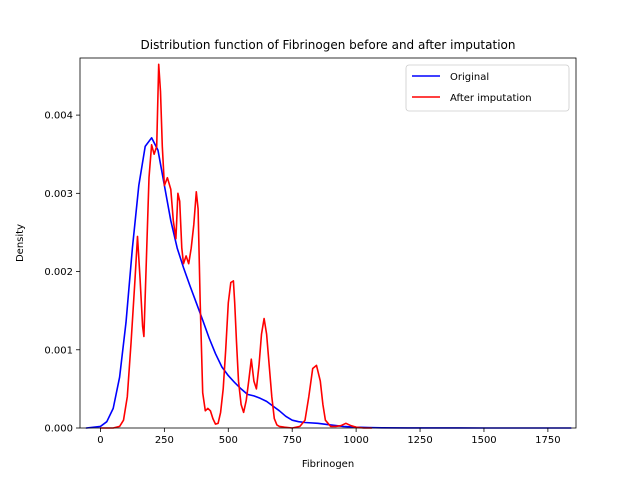  I want to click on x-tick-label: 1500, so click(483, 440).